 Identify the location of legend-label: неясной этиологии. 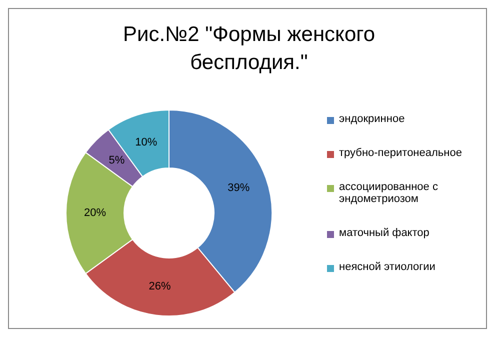
(387, 267).